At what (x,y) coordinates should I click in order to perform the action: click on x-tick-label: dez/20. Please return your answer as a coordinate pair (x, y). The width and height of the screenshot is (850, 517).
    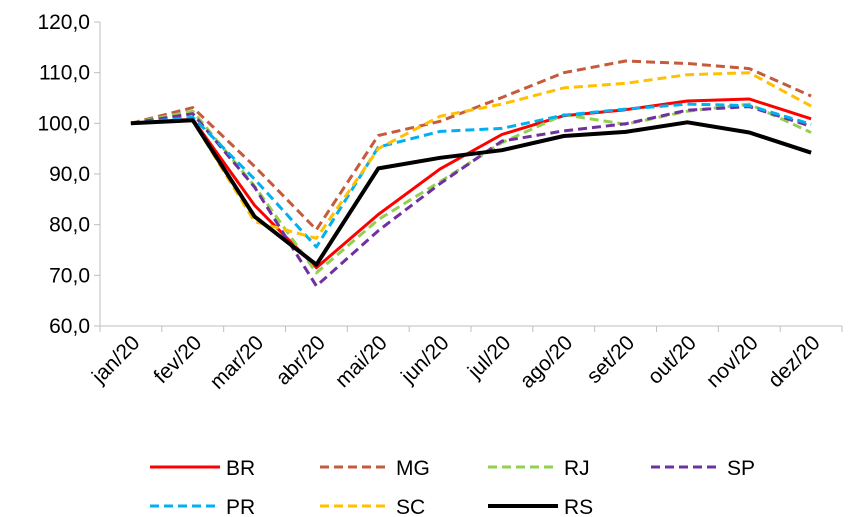
    Looking at the image, I should click on (794, 361).